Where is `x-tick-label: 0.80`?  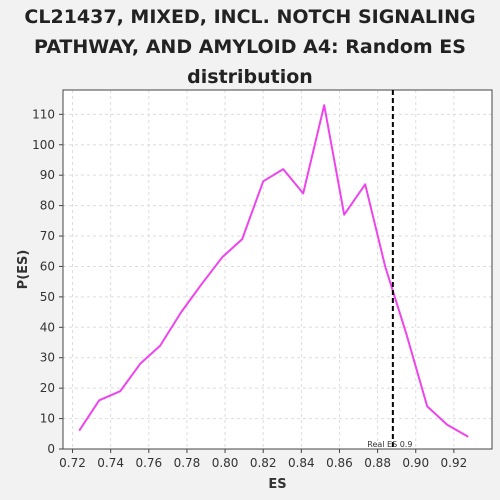 x-tick-label: 0.80 is located at coordinates (225, 463).